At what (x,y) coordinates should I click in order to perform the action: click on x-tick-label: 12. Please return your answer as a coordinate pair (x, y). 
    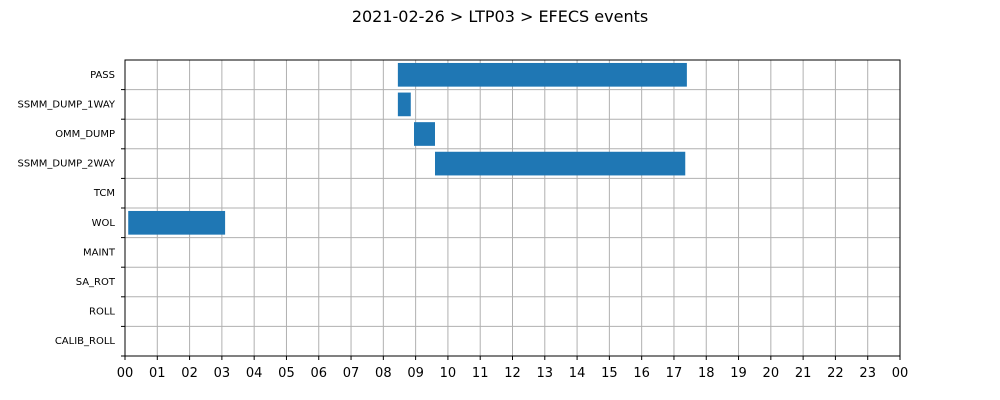
    Looking at the image, I should click on (512, 373).